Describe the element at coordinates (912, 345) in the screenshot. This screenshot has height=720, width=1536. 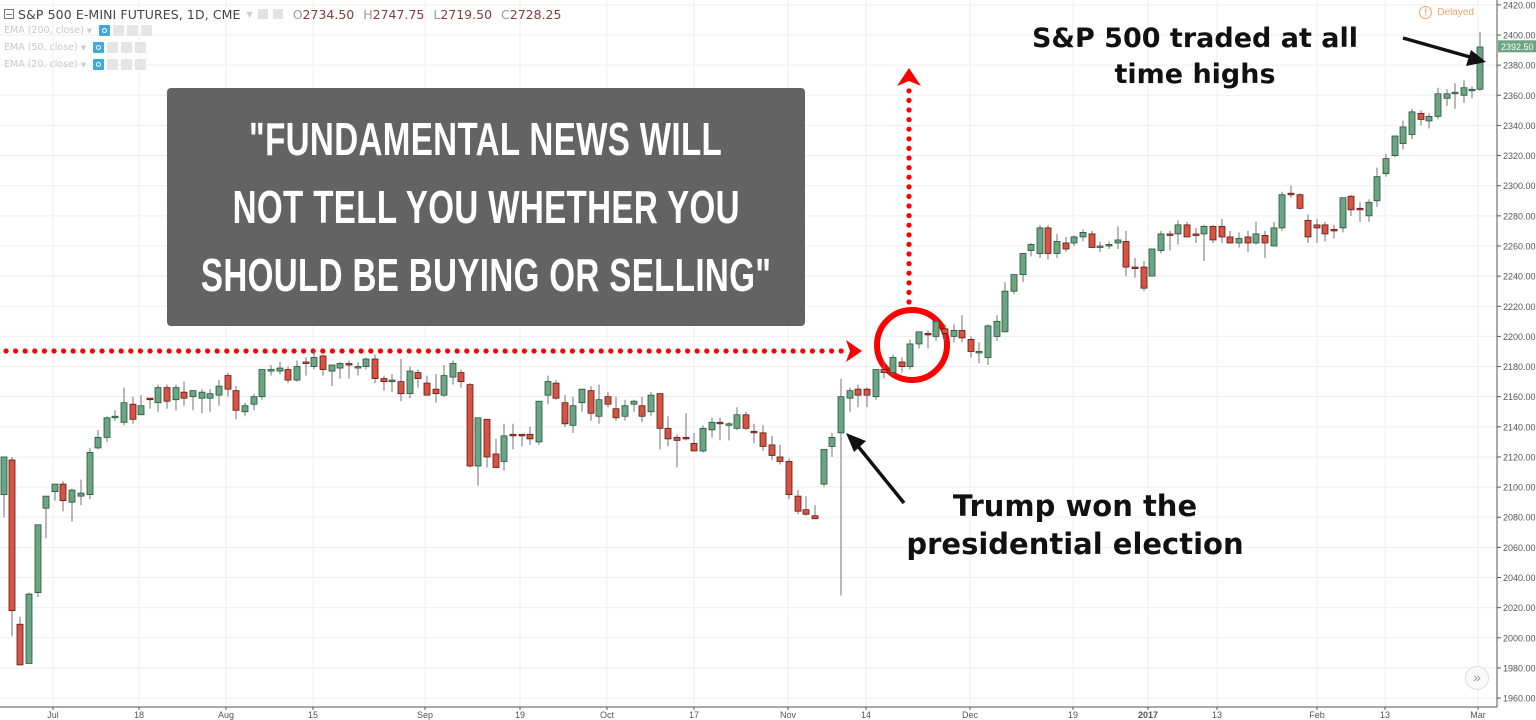
I see `highlight-circle` at that location.